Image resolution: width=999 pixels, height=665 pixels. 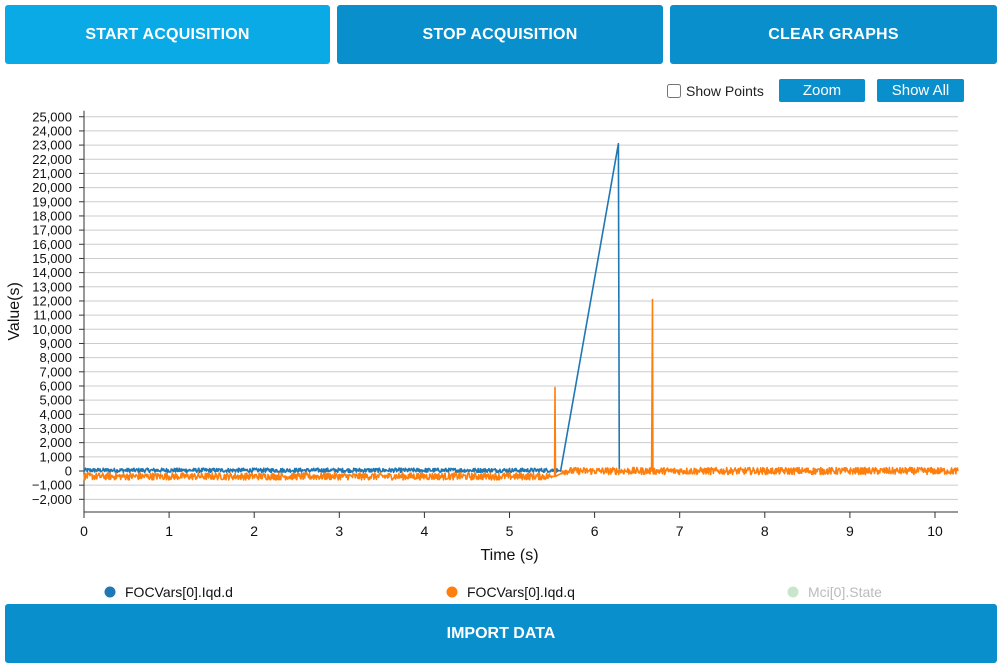 I want to click on y-tick-label: 13,000, so click(x=52, y=286).